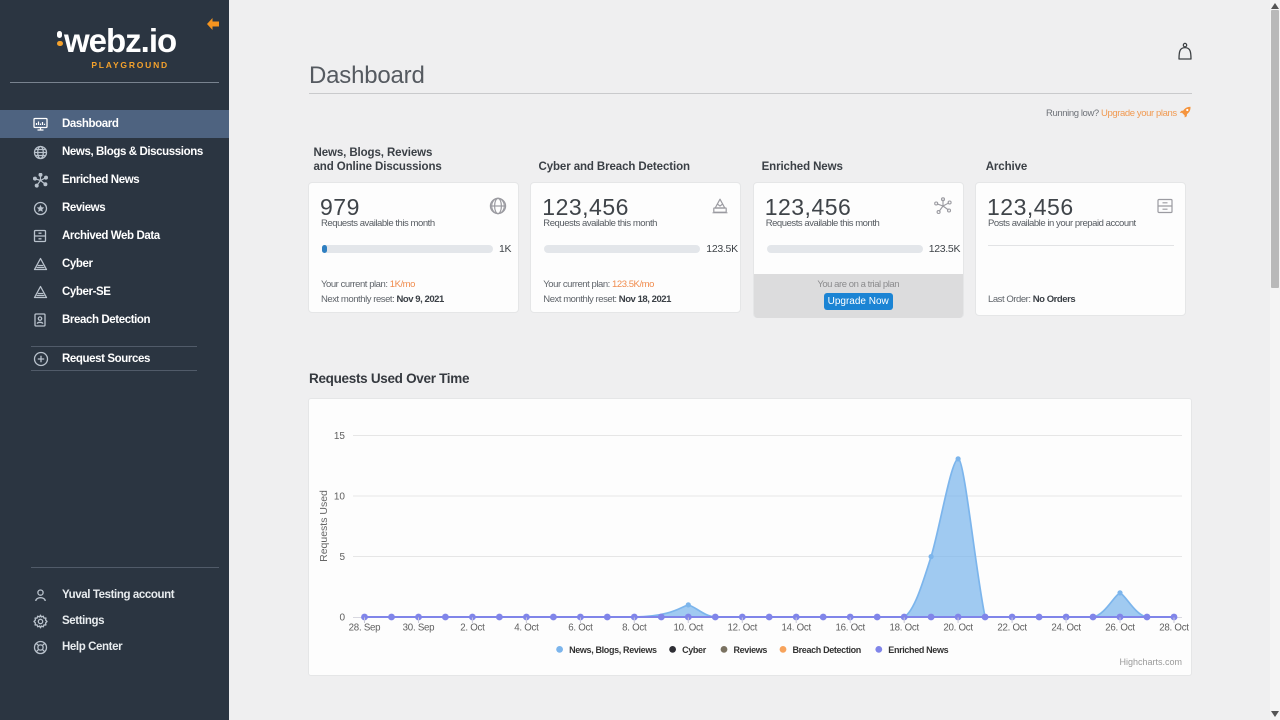  What do you see at coordinates (958, 628) in the screenshot?
I see `svg-text: 20. Oct` at bounding box center [958, 628].